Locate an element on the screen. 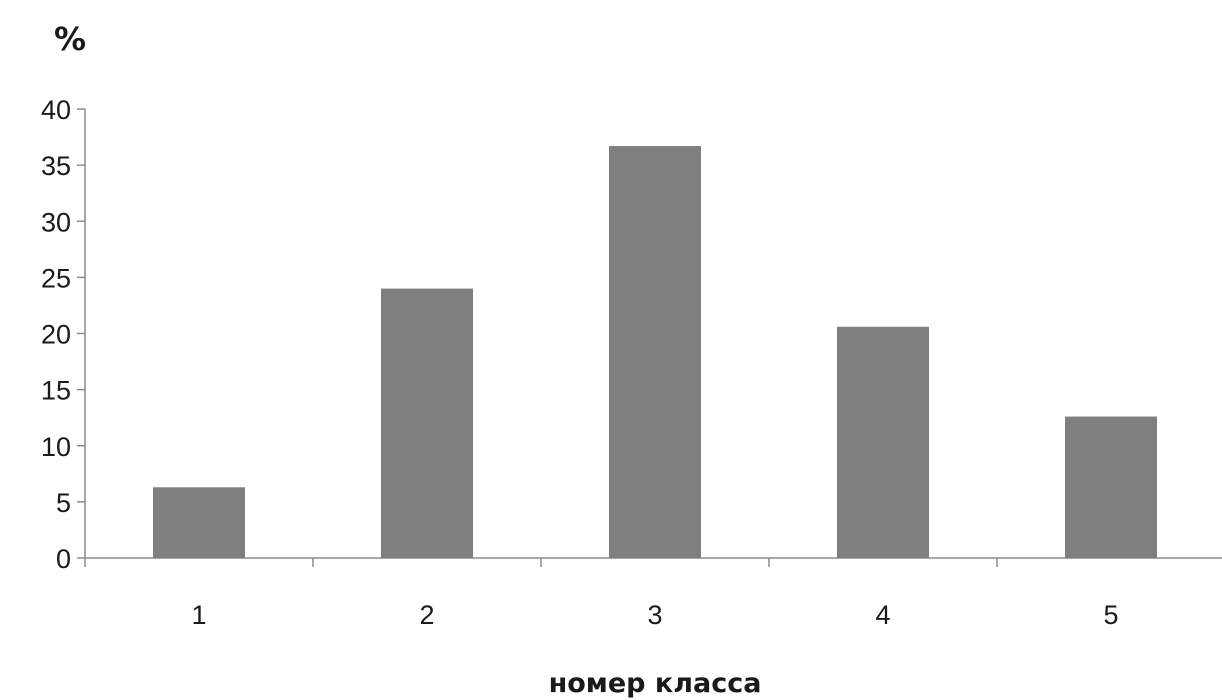 This screenshot has width=1222, height=700. y-tick-label: 30 is located at coordinates (56, 222).